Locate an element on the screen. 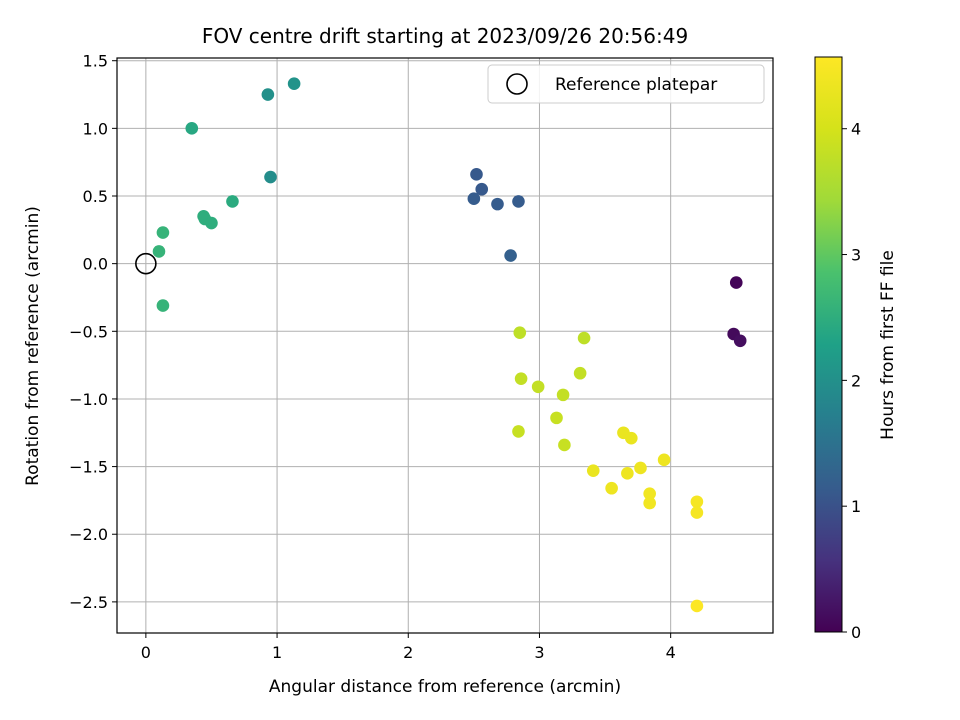 The image size is (960, 720). colorbar-ticks: 0 1 2 3 4 is located at coordinates (851, 381).